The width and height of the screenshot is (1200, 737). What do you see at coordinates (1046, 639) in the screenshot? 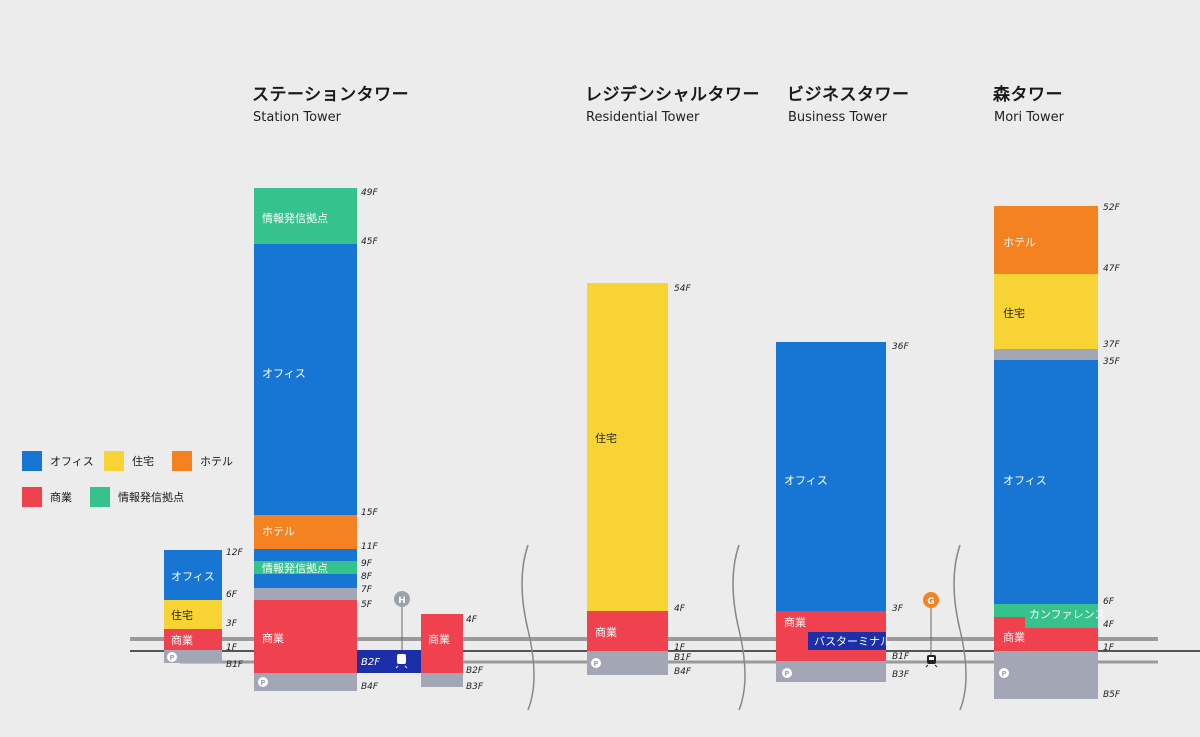
I see `mori-commercial-block` at bounding box center [1046, 639].